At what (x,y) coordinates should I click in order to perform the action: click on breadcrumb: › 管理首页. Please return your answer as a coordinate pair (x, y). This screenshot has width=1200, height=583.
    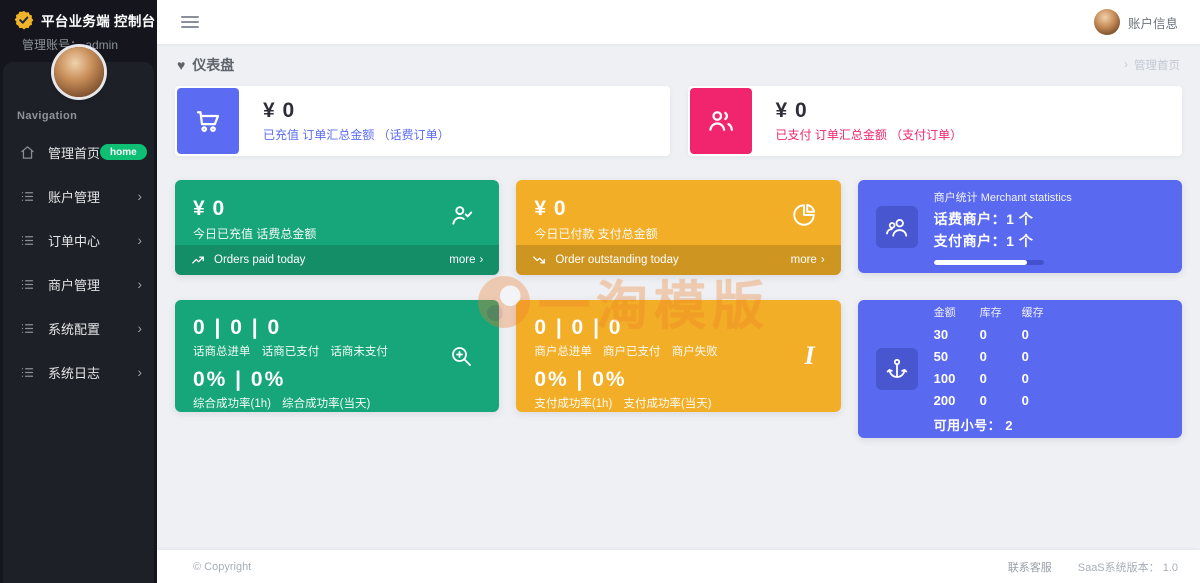
    Looking at the image, I should click on (1152, 65).